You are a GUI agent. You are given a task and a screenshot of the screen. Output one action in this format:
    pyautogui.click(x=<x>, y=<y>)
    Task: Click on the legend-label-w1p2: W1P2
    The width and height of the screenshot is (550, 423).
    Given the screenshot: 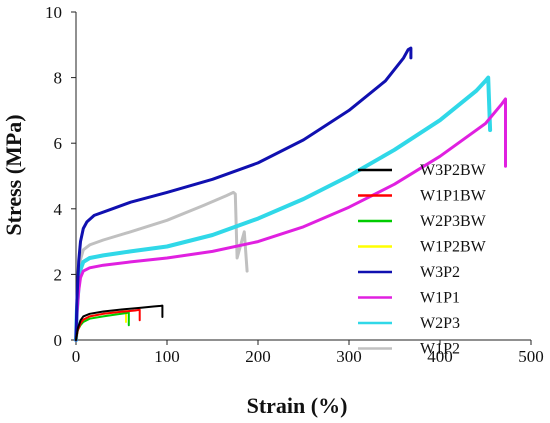 What is the action you would take?
    pyautogui.click(x=440, y=349)
    